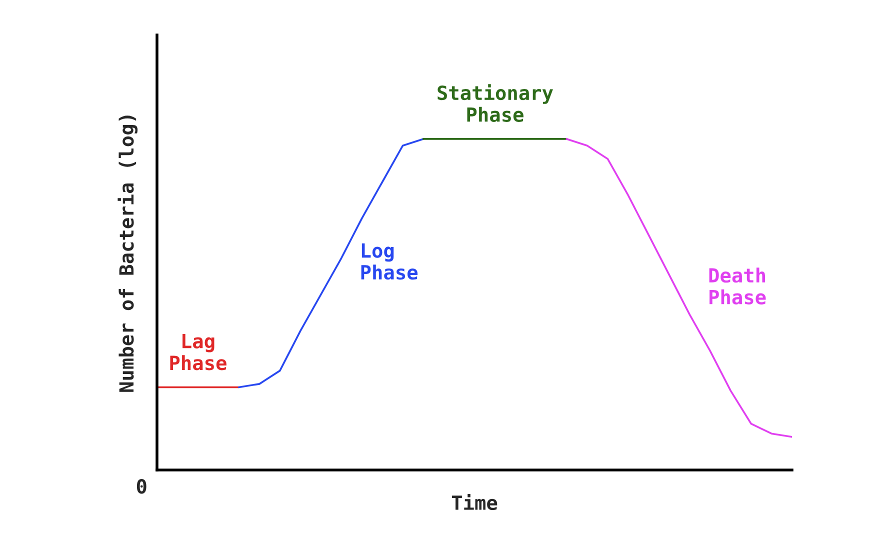 The width and height of the screenshot is (886, 545). What do you see at coordinates (389, 261) in the screenshot?
I see `series-label: Log Phase` at bounding box center [389, 261].